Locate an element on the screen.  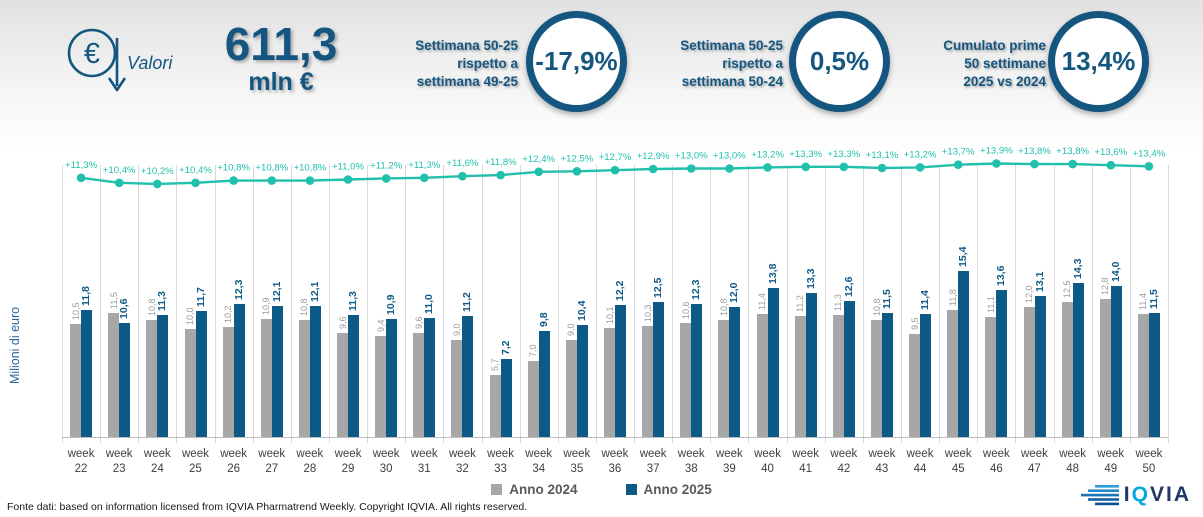
bar-value-2025: 11,8 is located at coordinates (86, 295).